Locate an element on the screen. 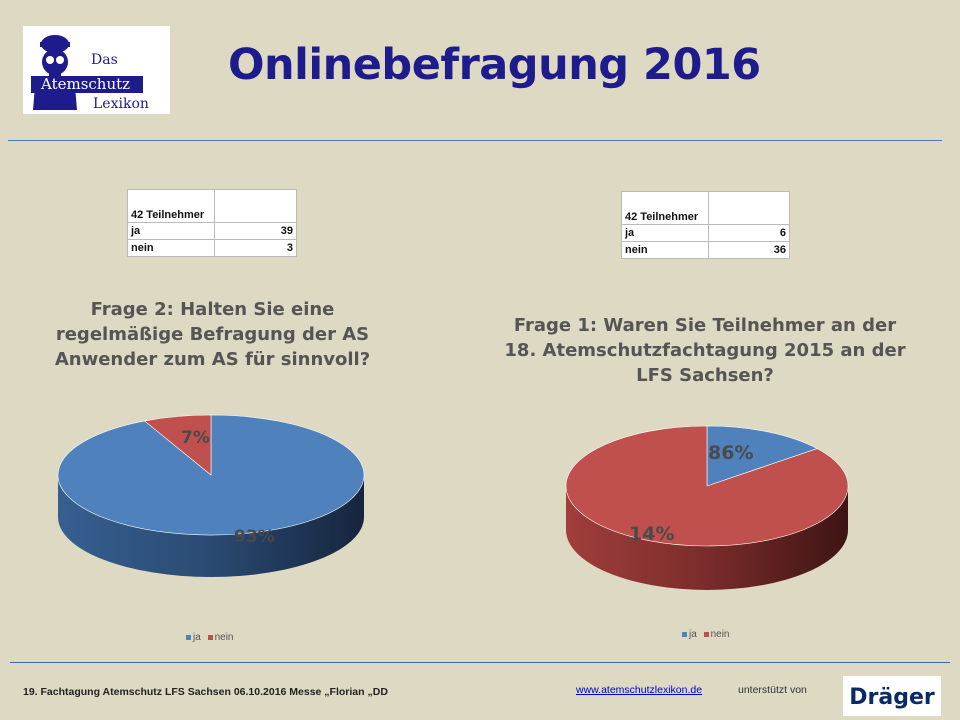 The width and height of the screenshot is (960, 720). footer-divider is located at coordinates (480, 662).